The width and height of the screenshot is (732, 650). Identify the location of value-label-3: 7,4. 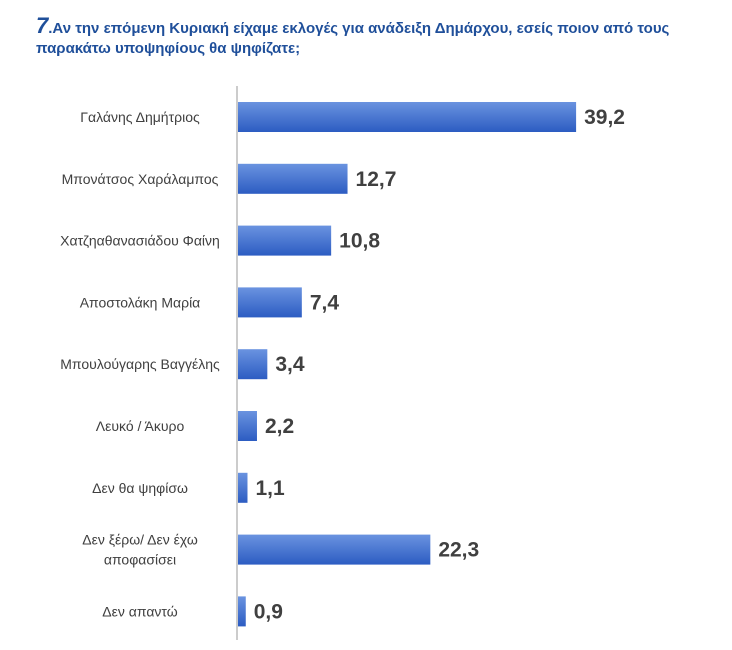
(325, 302).